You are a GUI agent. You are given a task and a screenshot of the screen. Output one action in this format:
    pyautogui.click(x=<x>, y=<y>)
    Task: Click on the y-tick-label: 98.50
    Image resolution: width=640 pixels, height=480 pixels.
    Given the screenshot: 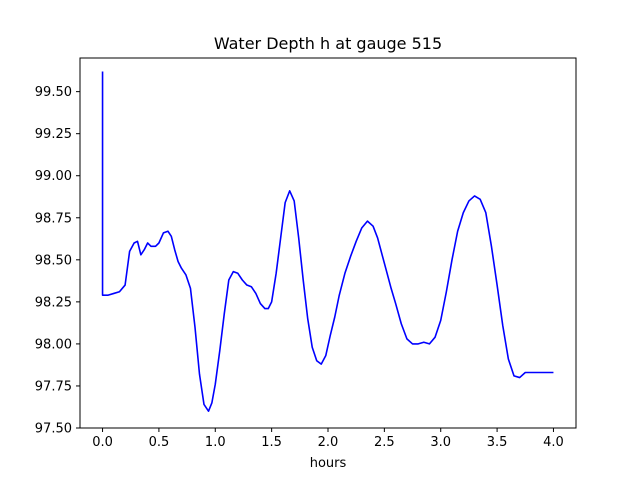 What is the action you would take?
    pyautogui.click(x=53, y=260)
    